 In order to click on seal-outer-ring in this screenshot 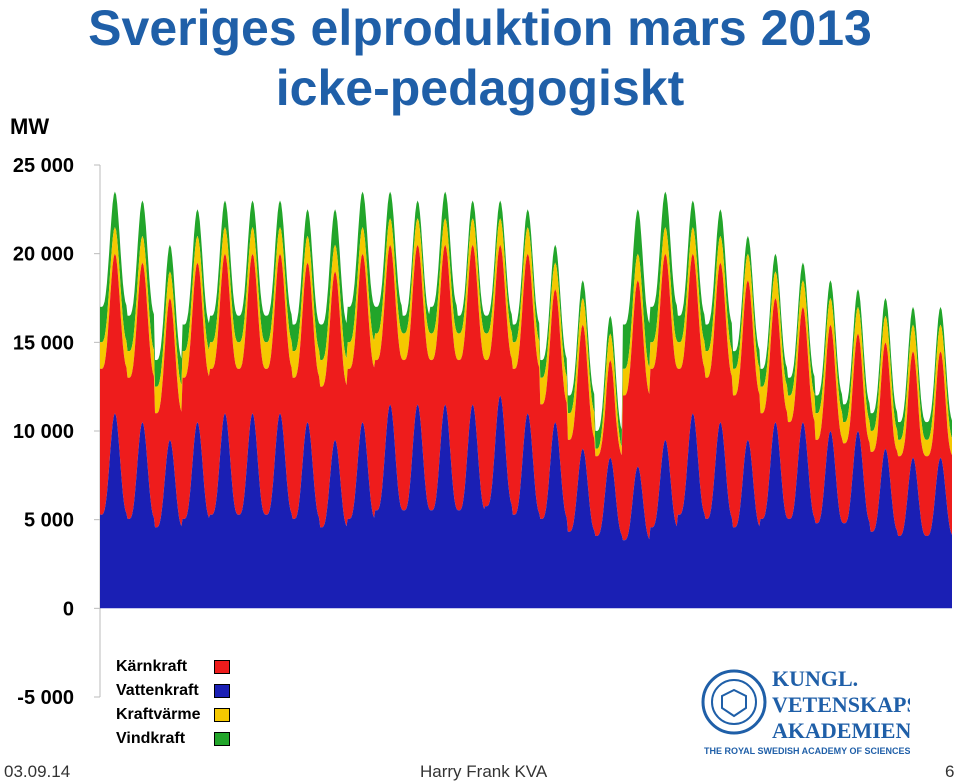, I will do `click(734, 702)`.